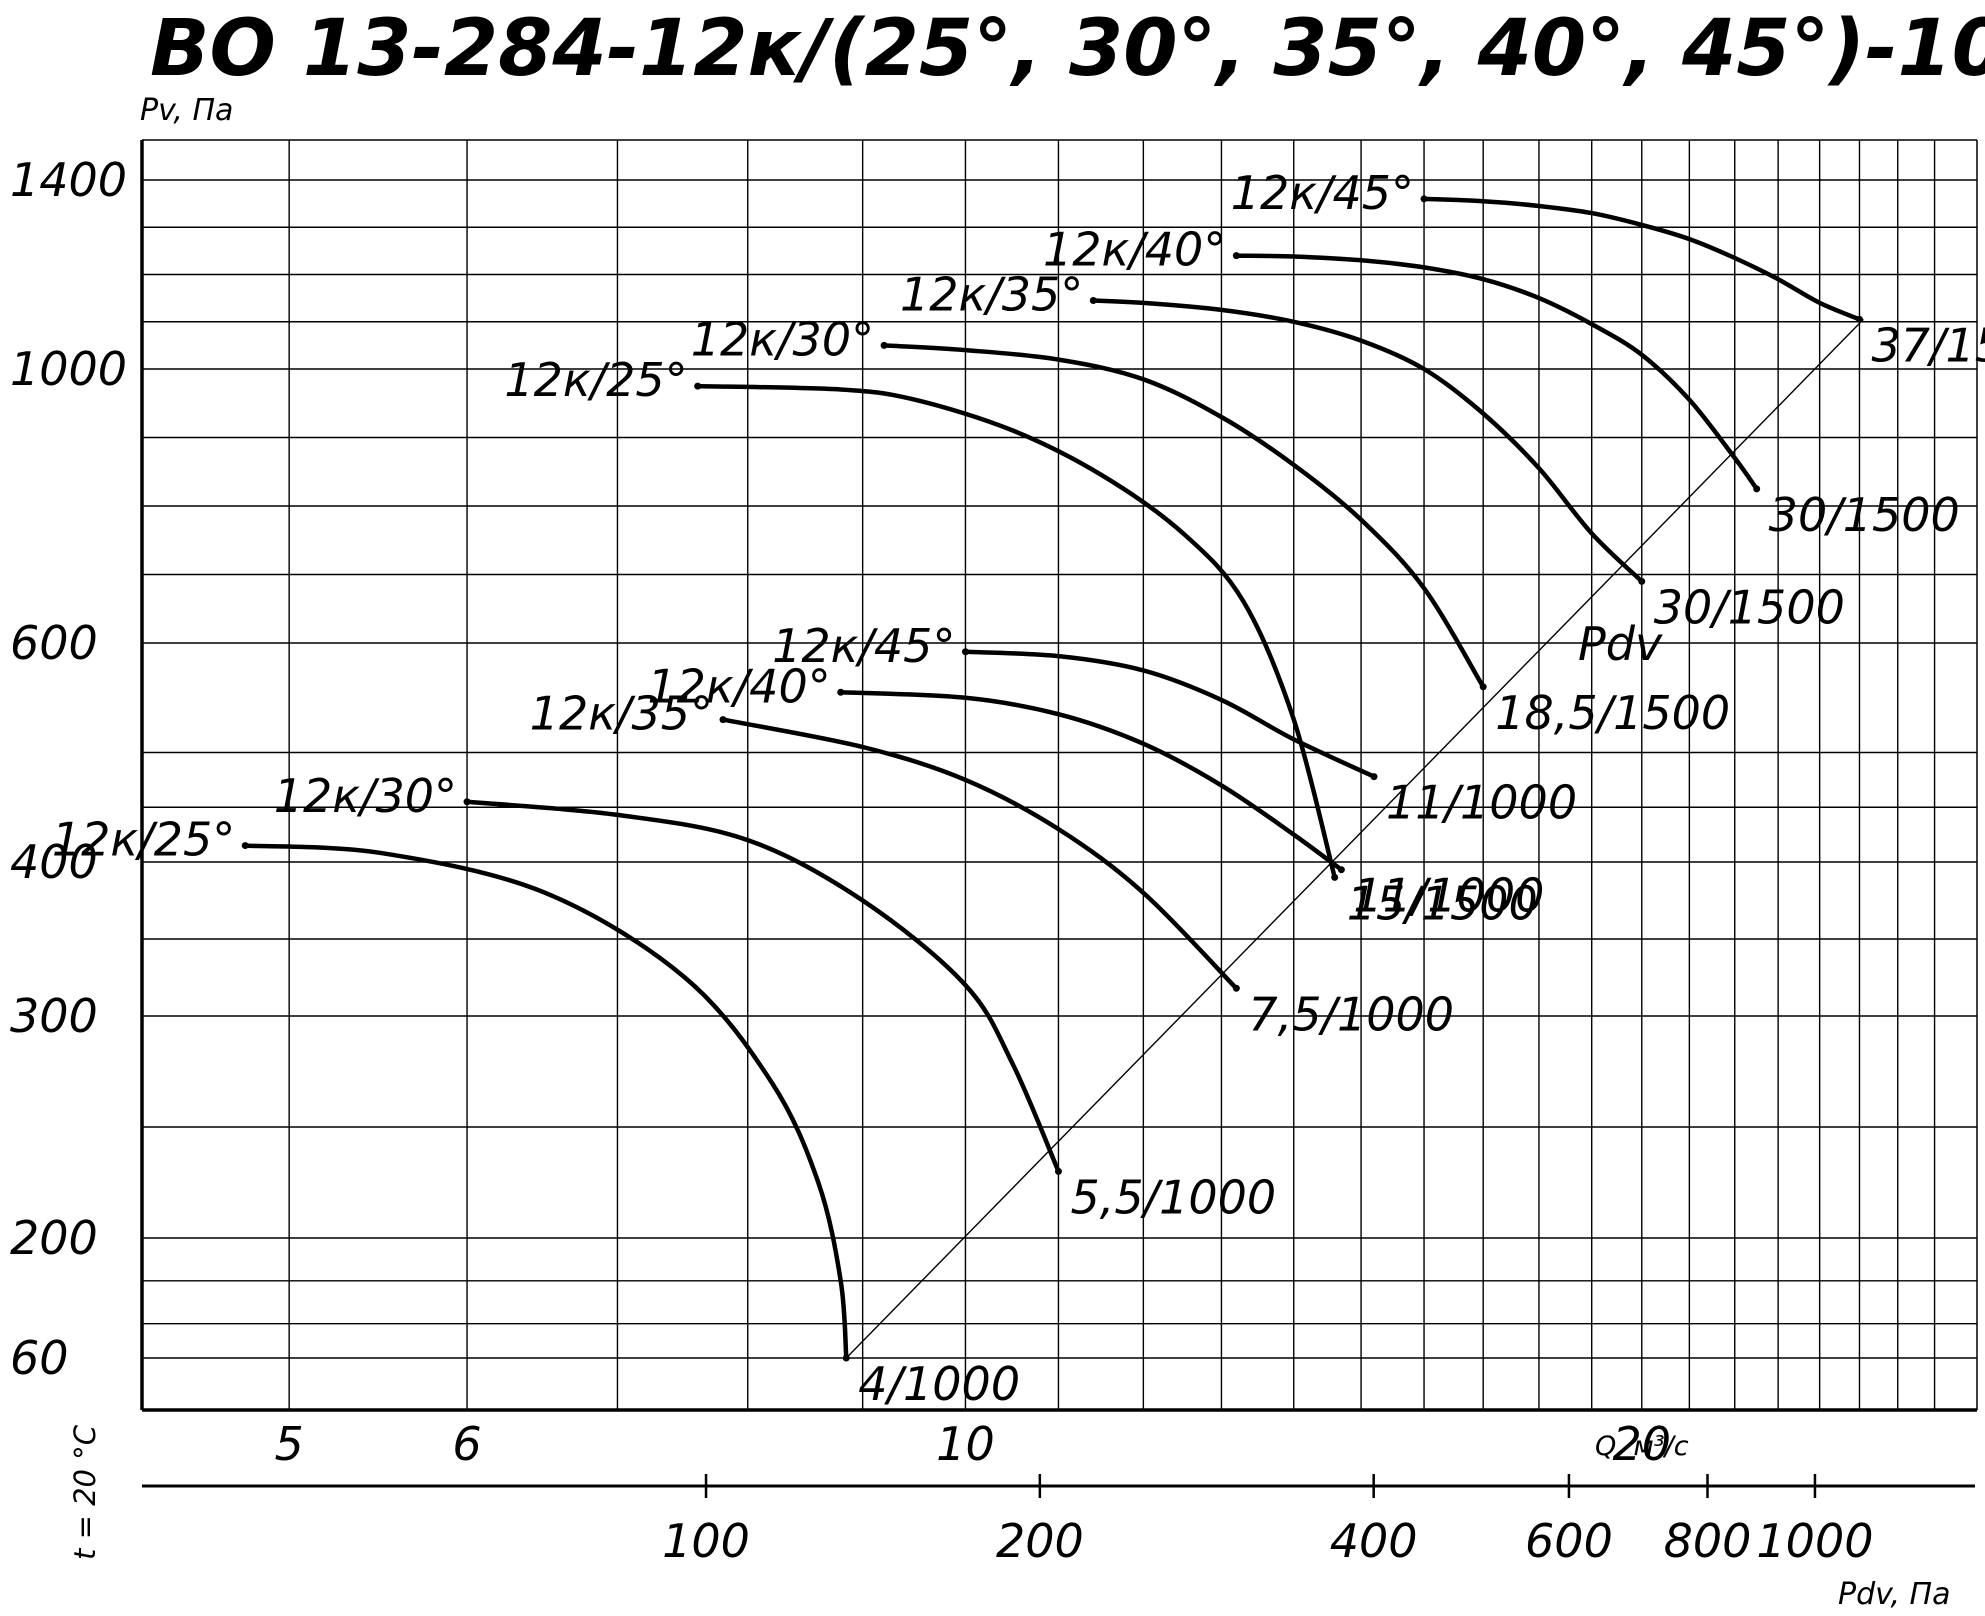 This screenshot has height=1616, width=1985. I want to click on y-tick-label: 300, so click(54, 1016).